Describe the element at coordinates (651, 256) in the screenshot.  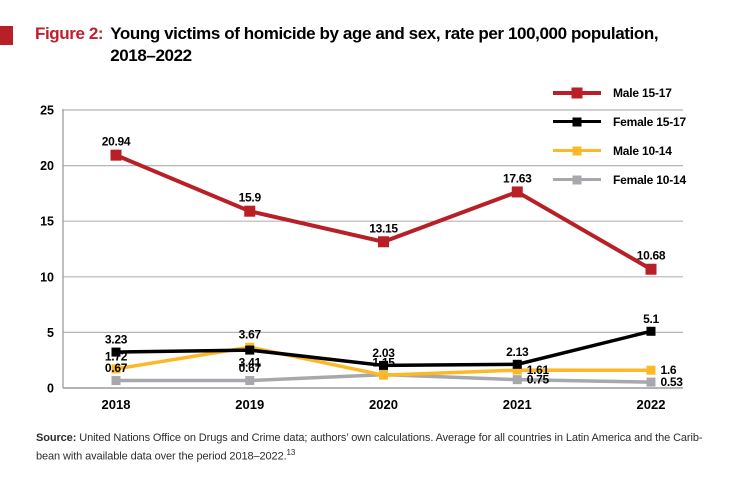
I see `value-label-male-15-17-2022: 10.68` at that location.